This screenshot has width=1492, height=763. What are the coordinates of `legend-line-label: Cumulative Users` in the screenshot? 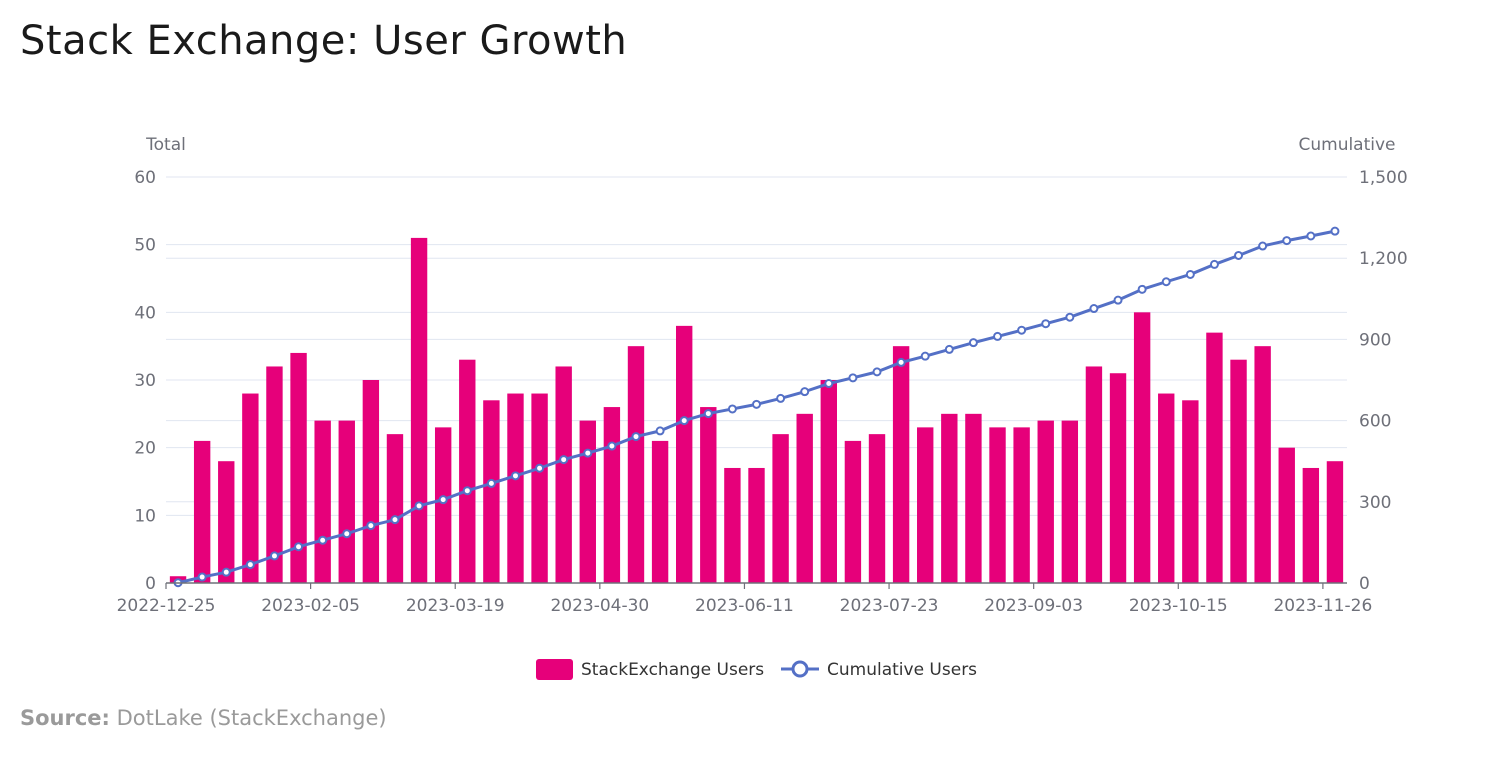 It's located at (902, 670).